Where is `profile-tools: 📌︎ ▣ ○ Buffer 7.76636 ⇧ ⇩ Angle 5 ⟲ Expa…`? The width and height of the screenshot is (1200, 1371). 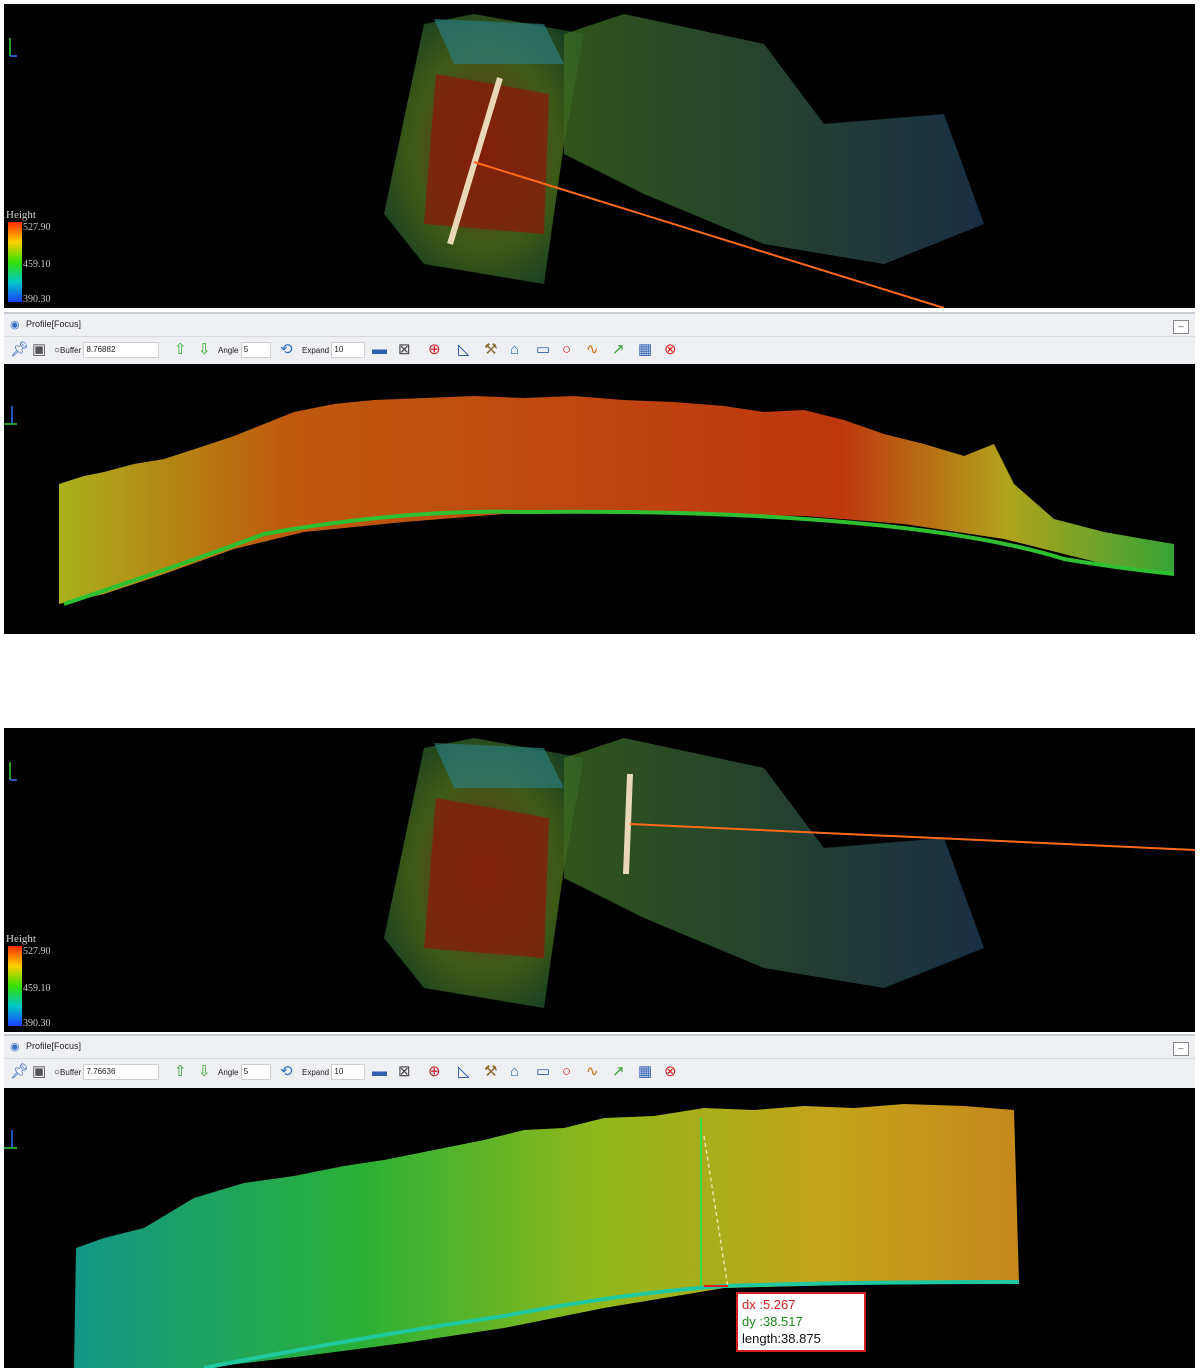
profile-tools: 📌︎ ▣ ○ Buffer 7.76636 ⇧ ⇩ Angle 5 ⟲ Expa… is located at coordinates (599, 1072).